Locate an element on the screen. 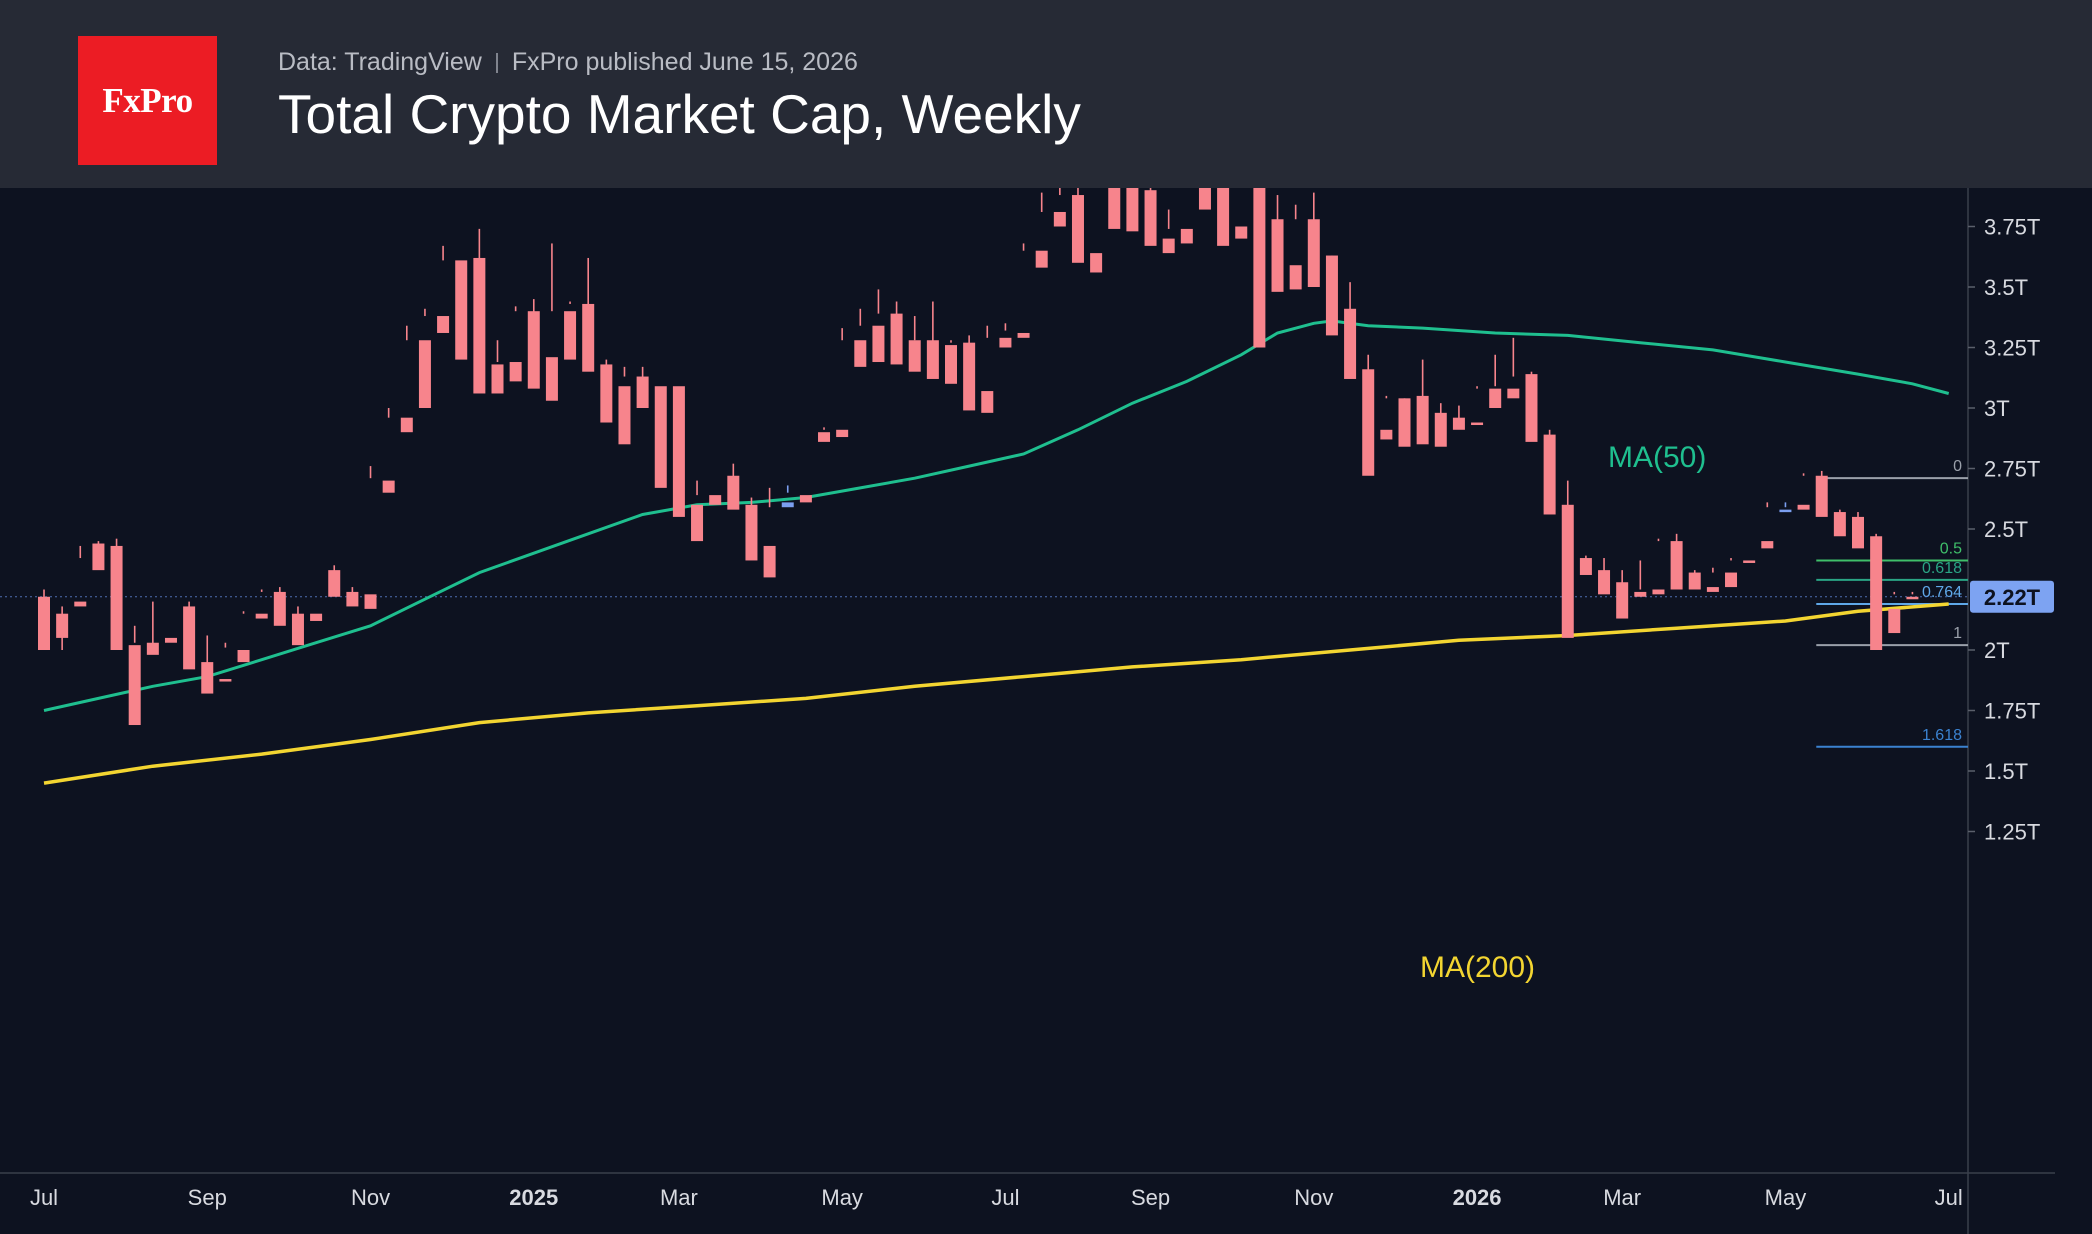 Image resolution: width=2092 pixels, height=1234 pixels. last-price-tag is located at coordinates (2012, 596).